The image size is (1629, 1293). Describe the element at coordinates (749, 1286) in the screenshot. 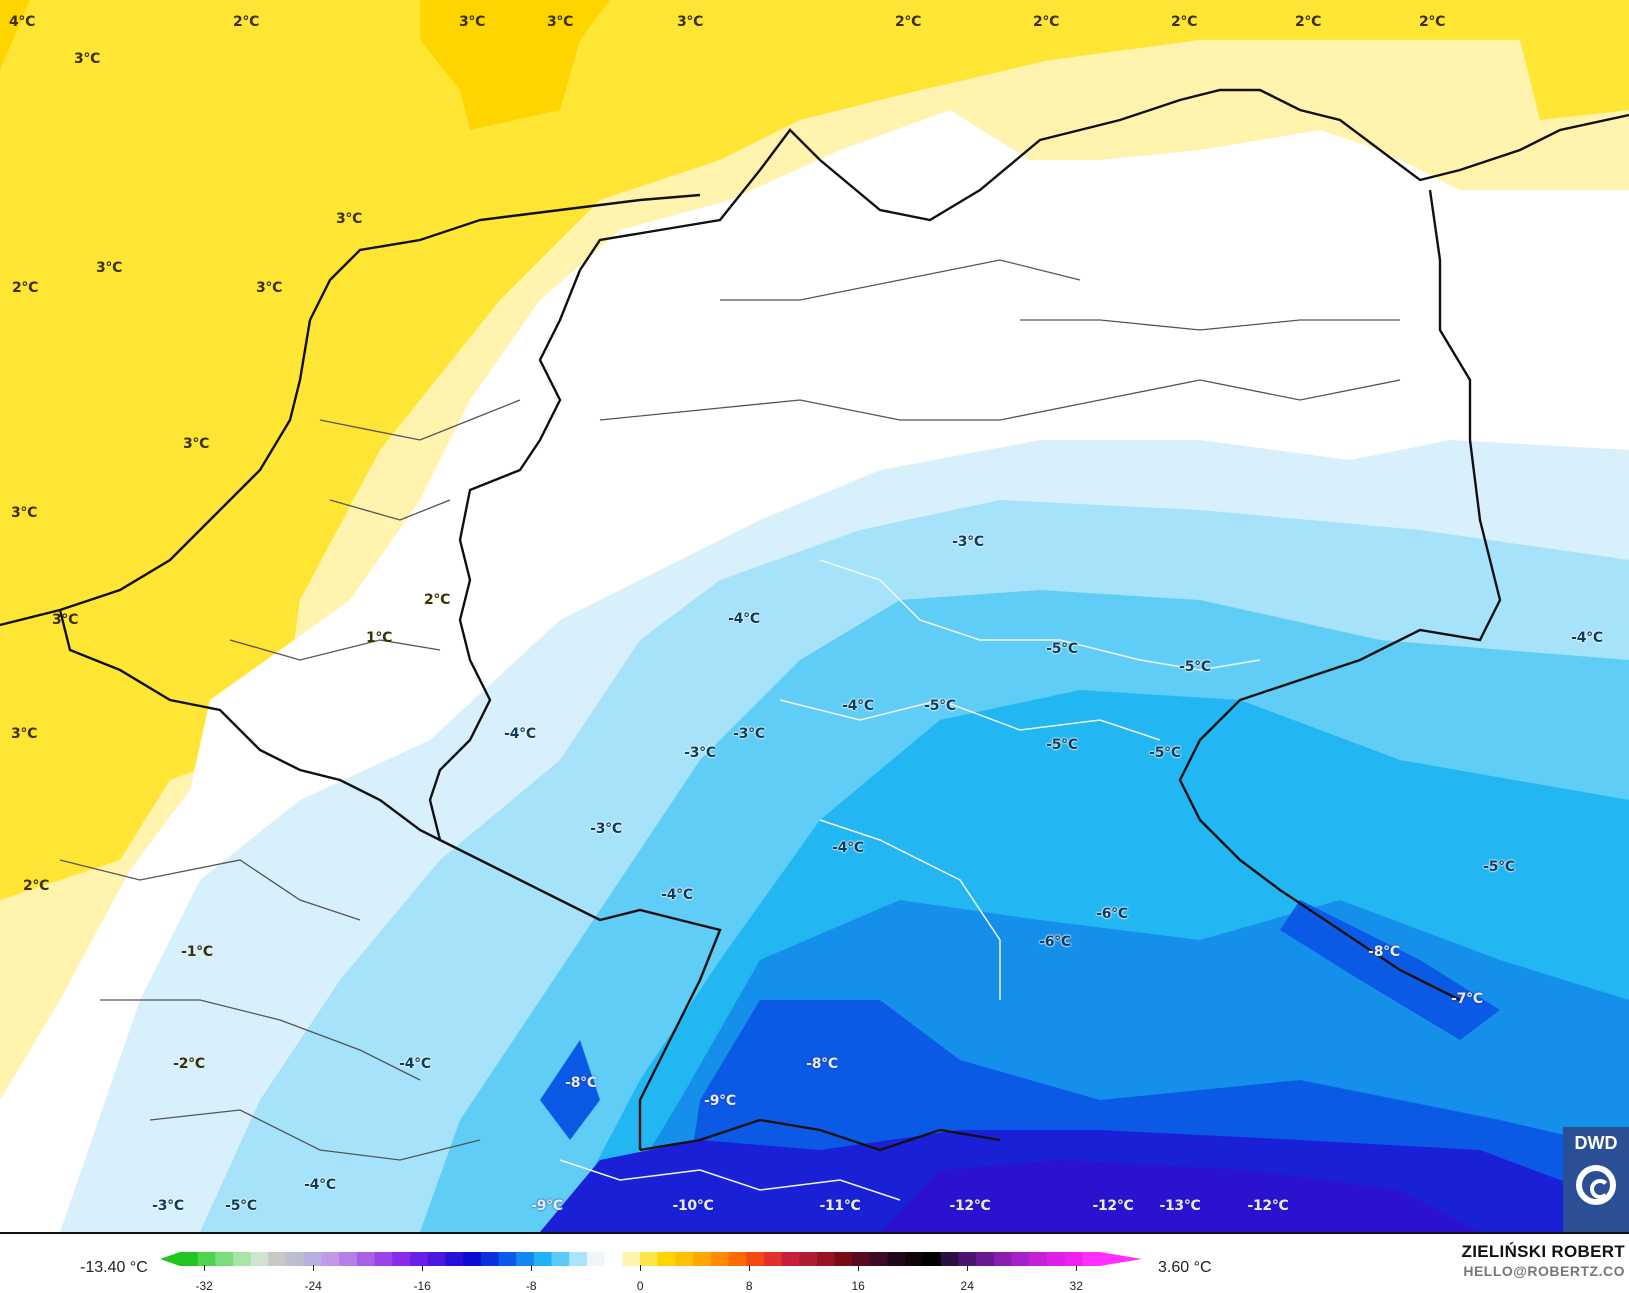

I see `tick-label: 8` at that location.